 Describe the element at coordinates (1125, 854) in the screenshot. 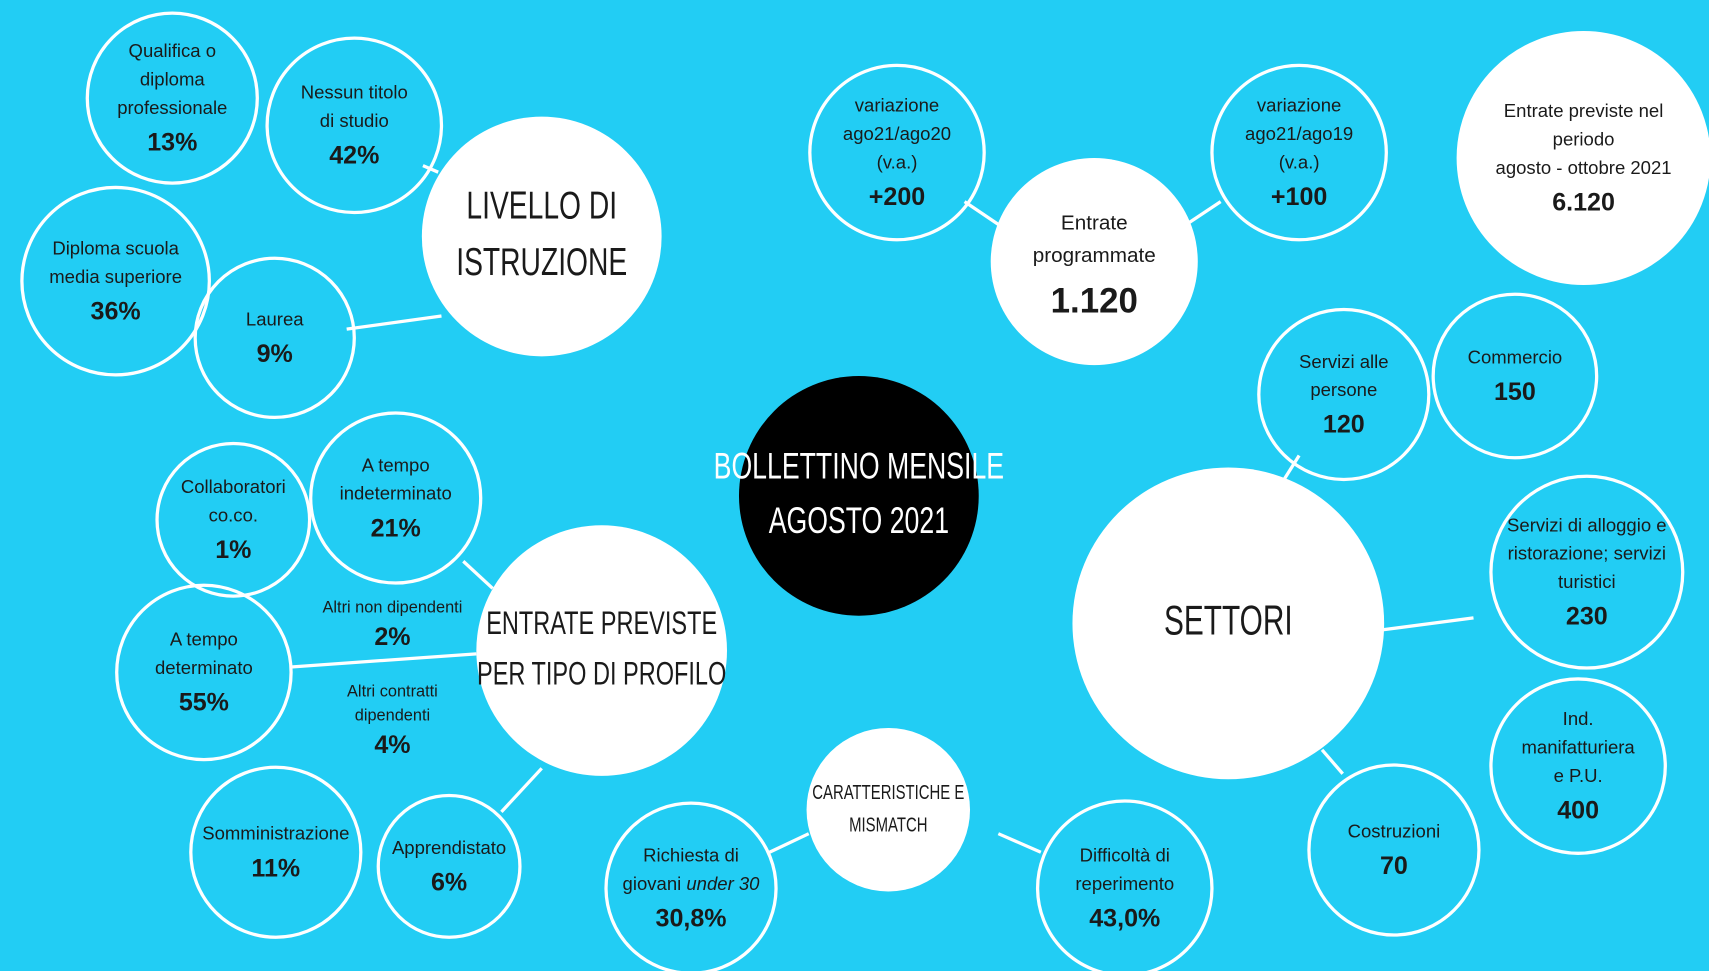

I see `label: Difficoltà di` at that location.